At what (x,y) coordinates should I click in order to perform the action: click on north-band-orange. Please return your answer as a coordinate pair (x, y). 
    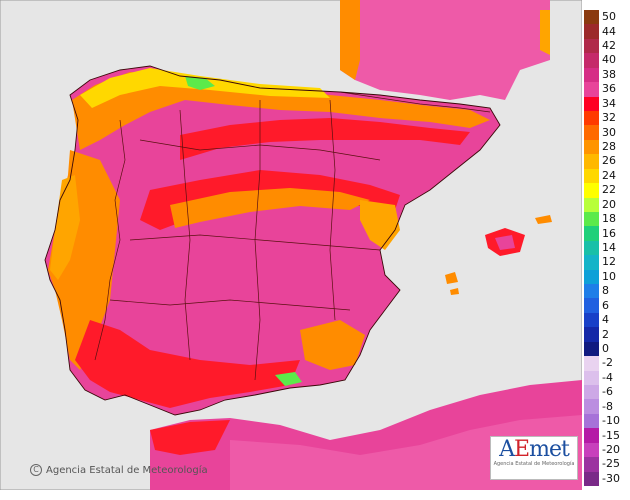
    Looking at the image, I should click on (281, 111).